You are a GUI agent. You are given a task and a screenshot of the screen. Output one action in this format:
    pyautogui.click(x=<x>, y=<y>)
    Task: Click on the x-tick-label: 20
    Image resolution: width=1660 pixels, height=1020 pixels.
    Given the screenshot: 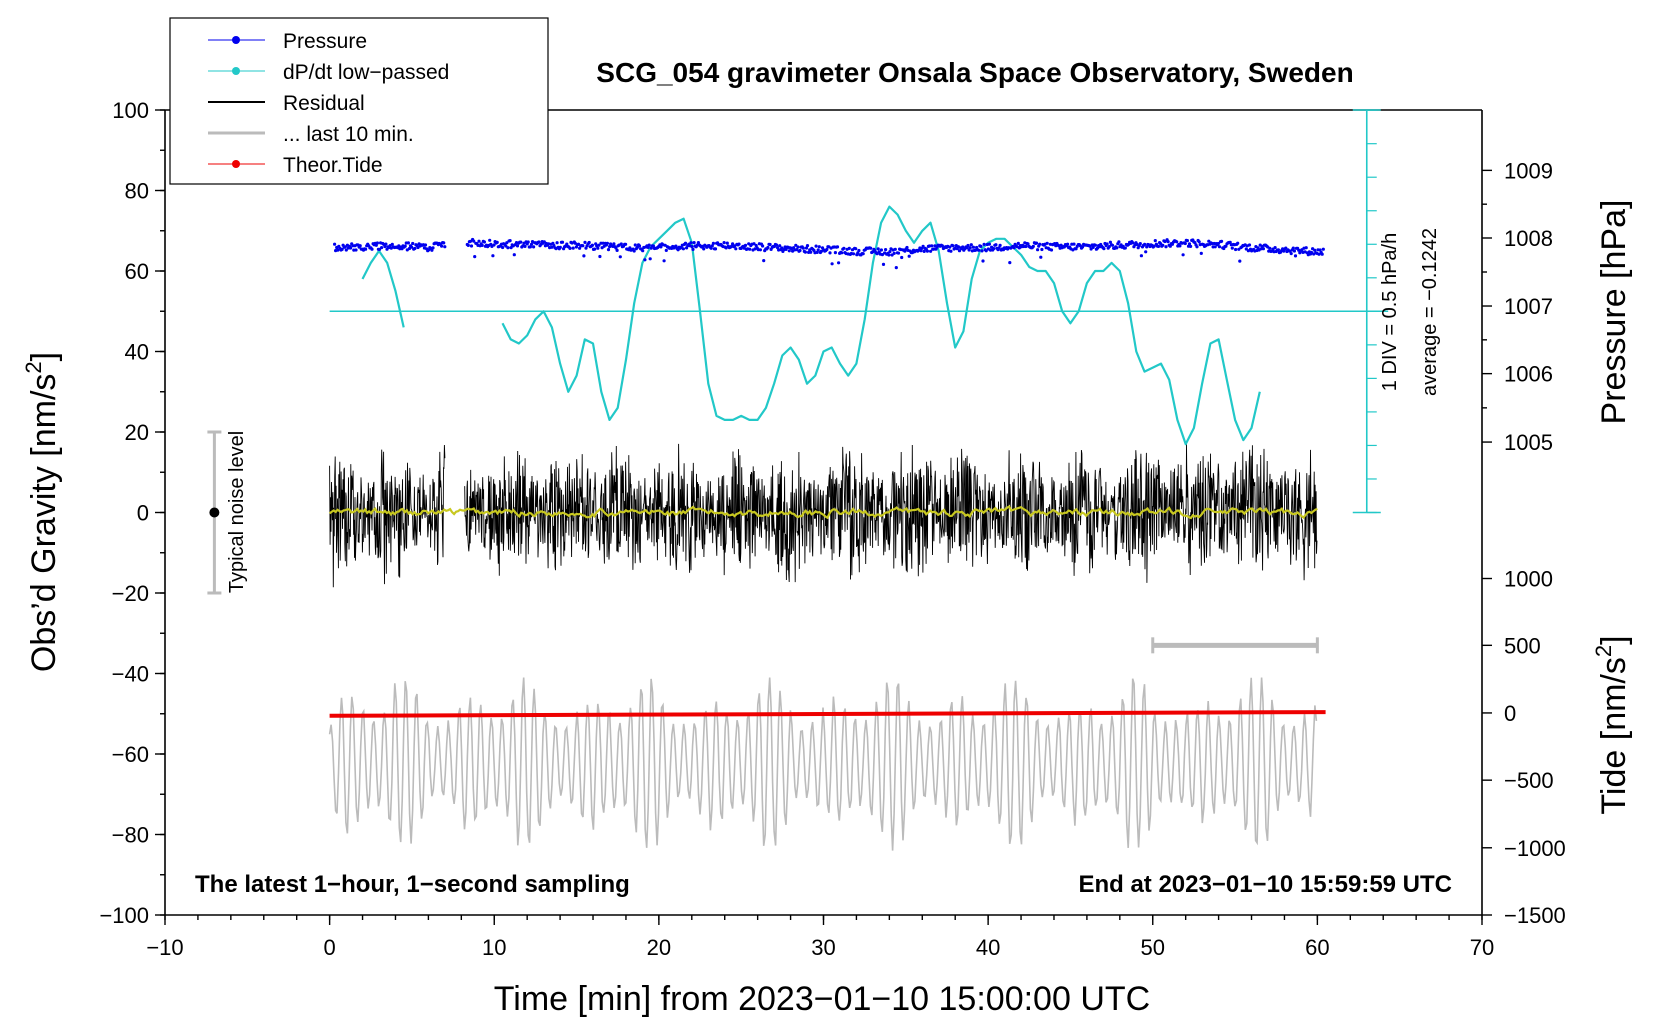 What is the action you would take?
    pyautogui.click(x=659, y=947)
    